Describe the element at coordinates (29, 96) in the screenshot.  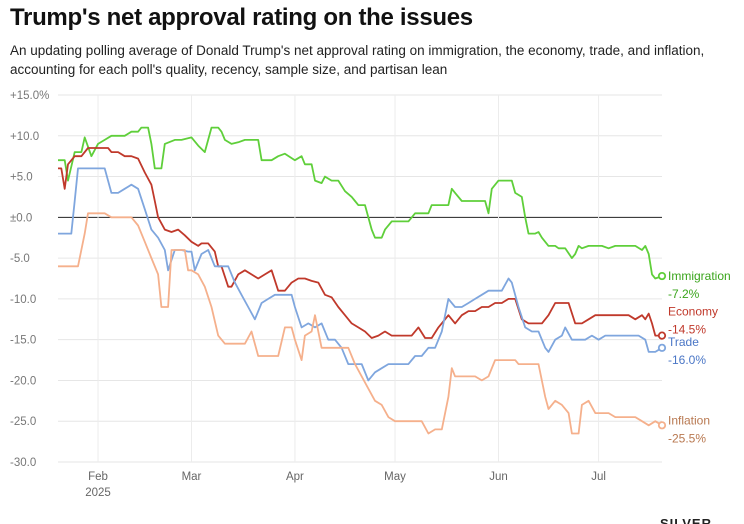
I see `y-tick-label: +15.0%` at that location.